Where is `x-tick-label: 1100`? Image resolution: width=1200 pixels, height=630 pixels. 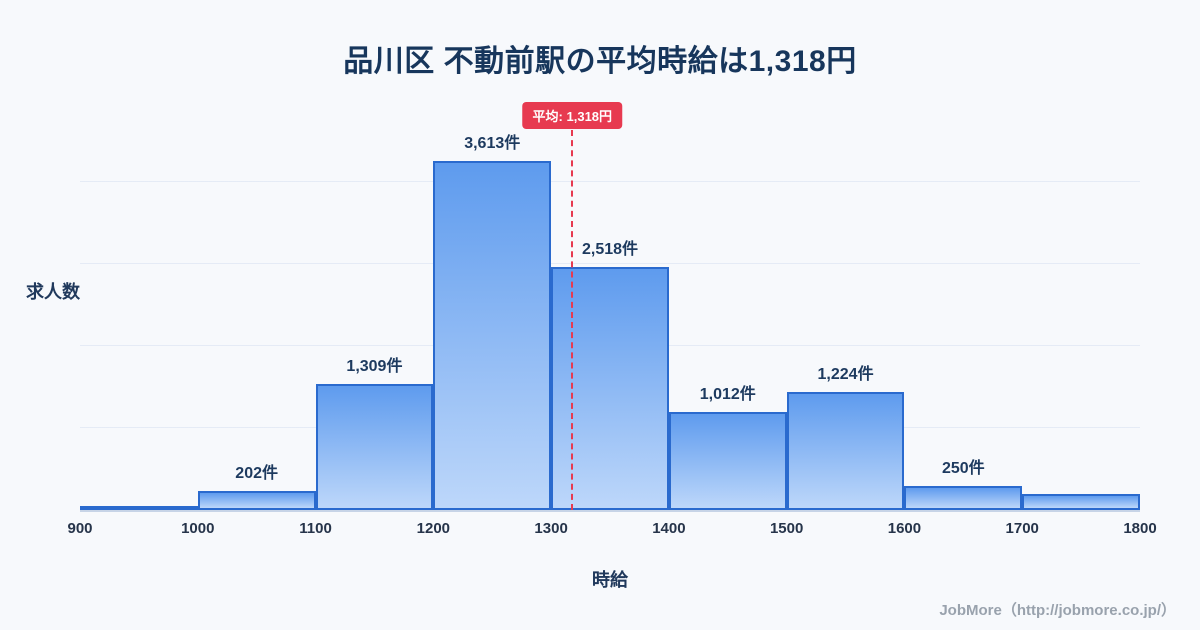
x-tick-label: 1100 is located at coordinates (315, 528).